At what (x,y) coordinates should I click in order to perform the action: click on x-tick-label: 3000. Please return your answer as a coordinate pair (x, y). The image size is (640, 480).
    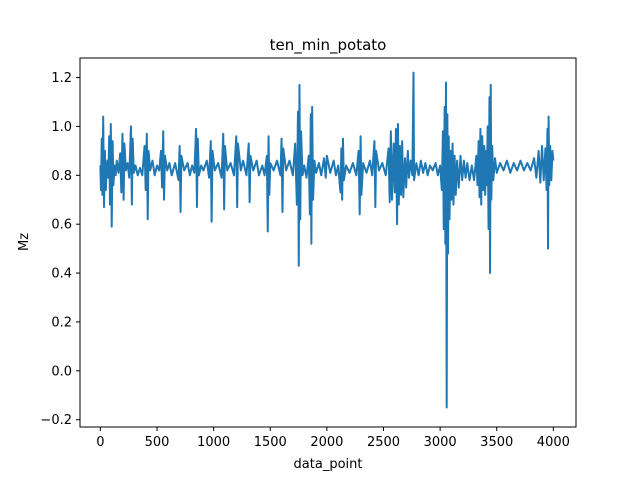
    Looking at the image, I should click on (440, 442).